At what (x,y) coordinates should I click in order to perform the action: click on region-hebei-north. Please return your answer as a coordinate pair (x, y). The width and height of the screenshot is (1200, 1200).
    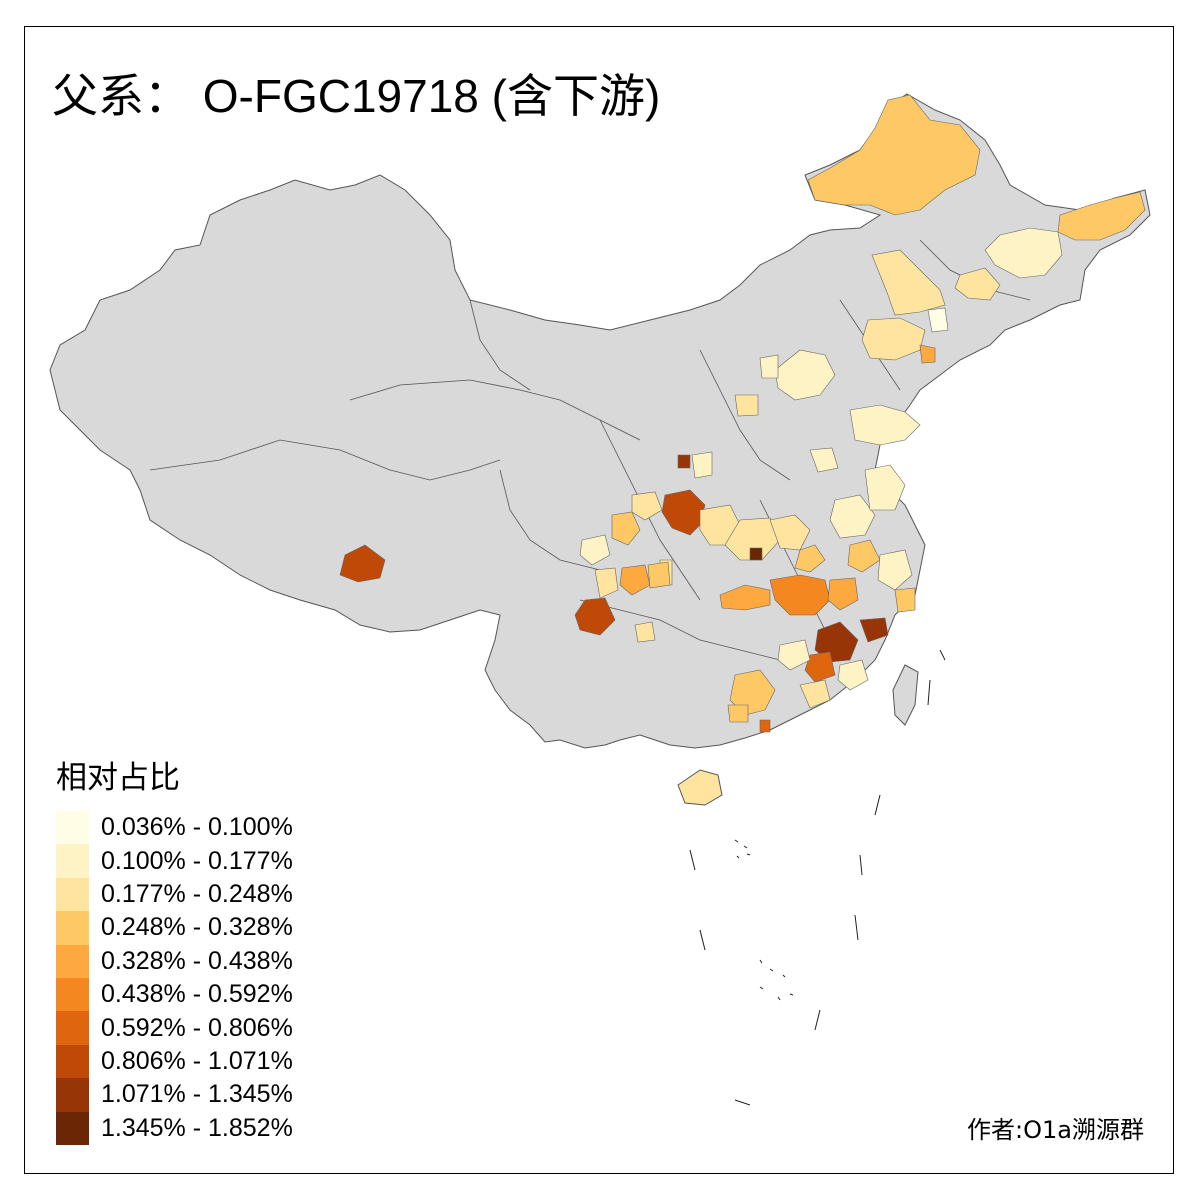
    Looking at the image, I should click on (805, 375).